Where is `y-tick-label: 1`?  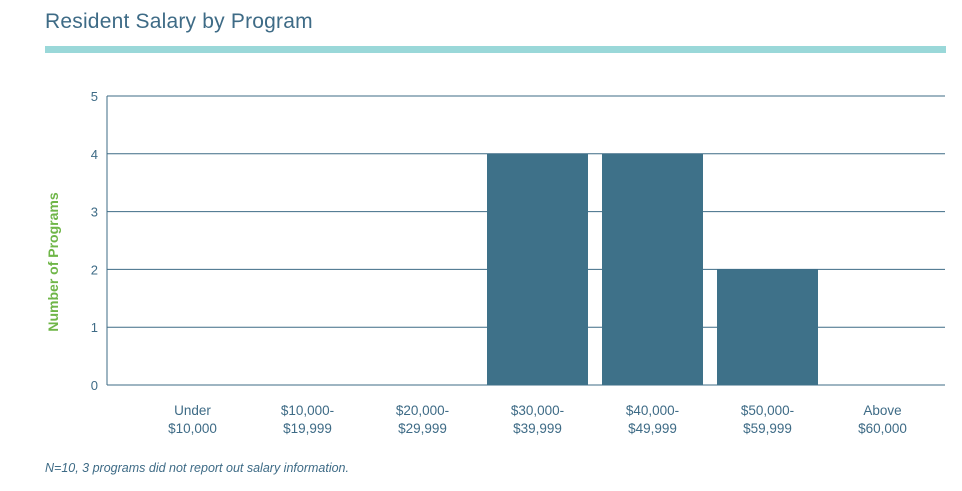 y-tick-label: 1 is located at coordinates (94, 327).